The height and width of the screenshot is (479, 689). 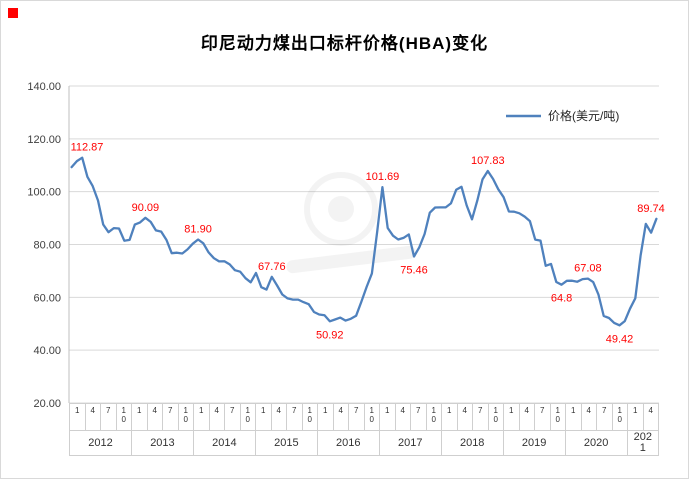 I want to click on legend-label: 价格(美元/吨), so click(x=583, y=115).